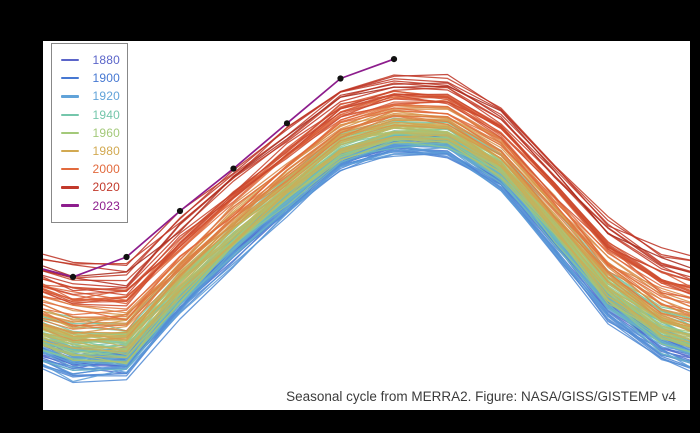  I want to click on legend-item-1960: 1960, so click(90, 133).